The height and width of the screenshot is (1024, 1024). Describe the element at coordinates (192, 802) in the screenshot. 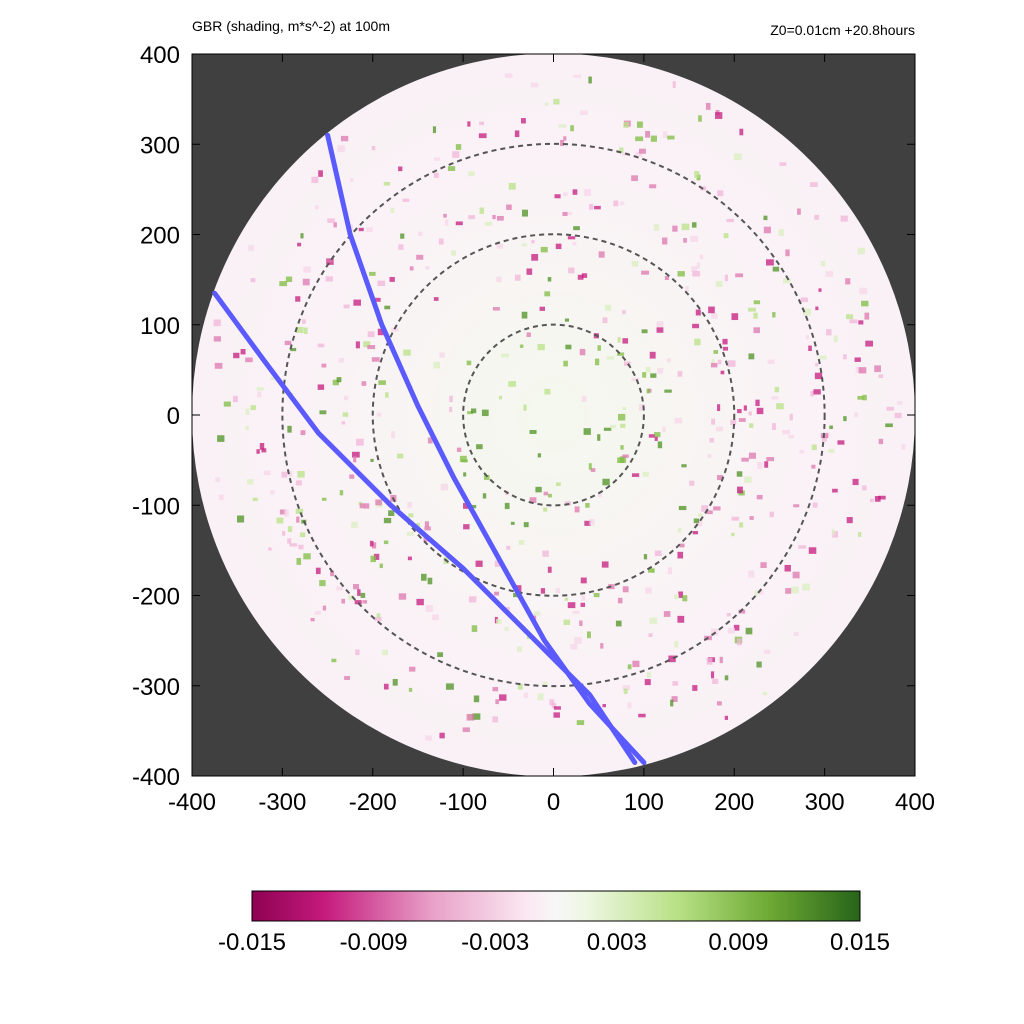

I see `x-tick-label: -400` at that location.